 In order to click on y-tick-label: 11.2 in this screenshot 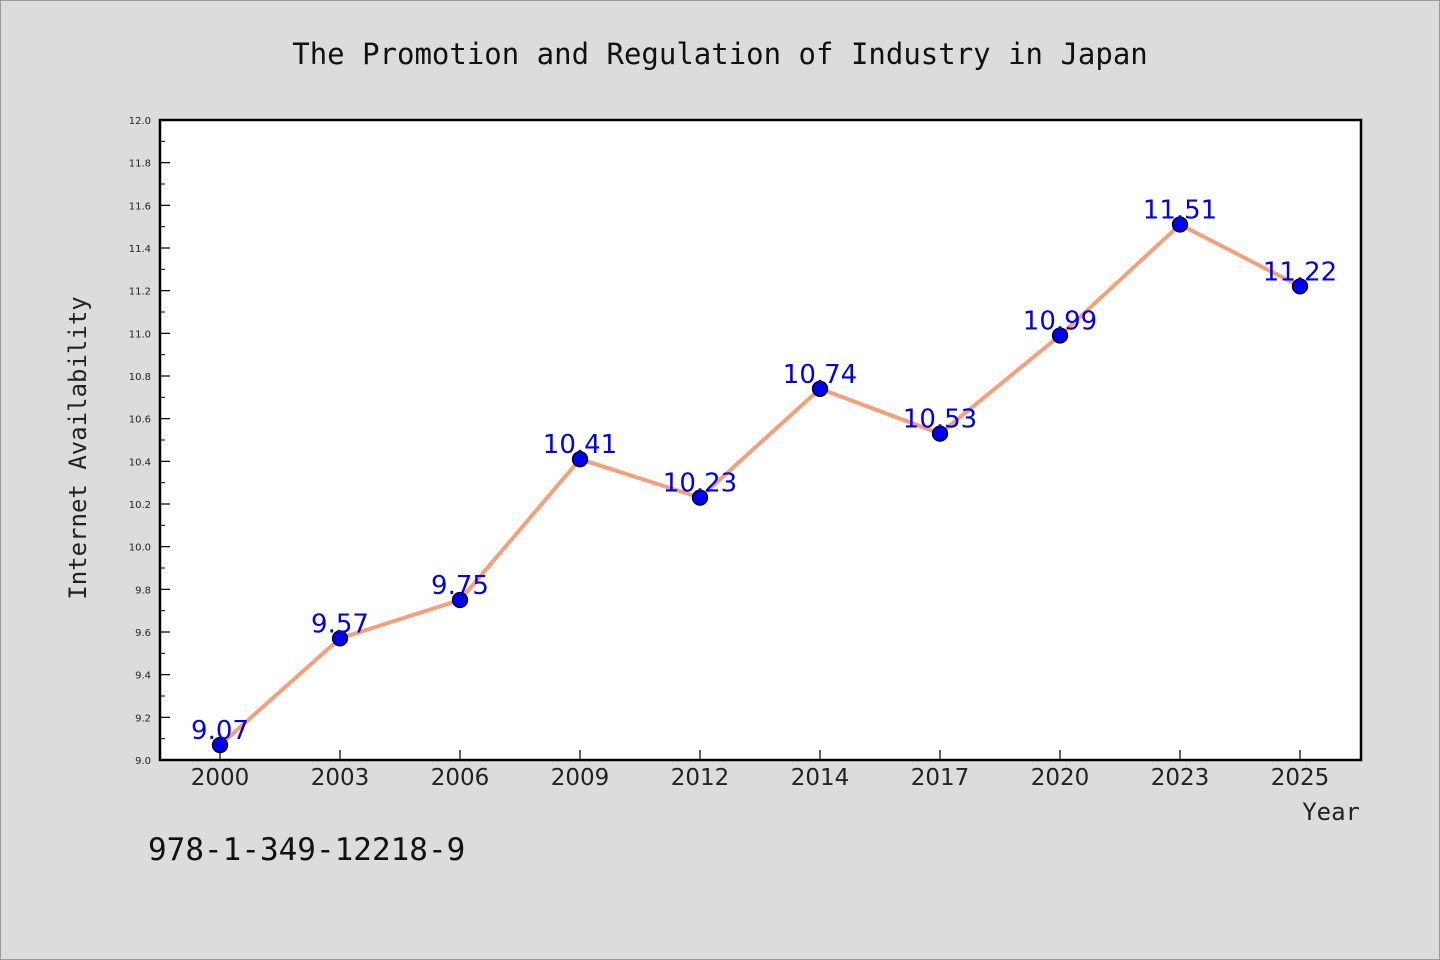, I will do `click(140, 292)`.